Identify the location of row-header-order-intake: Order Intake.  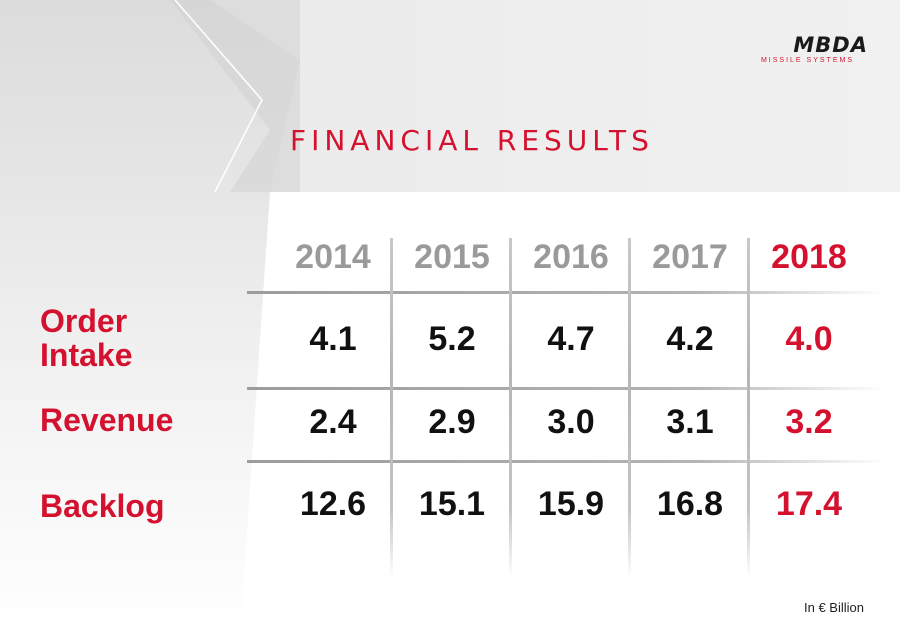
(86, 338).